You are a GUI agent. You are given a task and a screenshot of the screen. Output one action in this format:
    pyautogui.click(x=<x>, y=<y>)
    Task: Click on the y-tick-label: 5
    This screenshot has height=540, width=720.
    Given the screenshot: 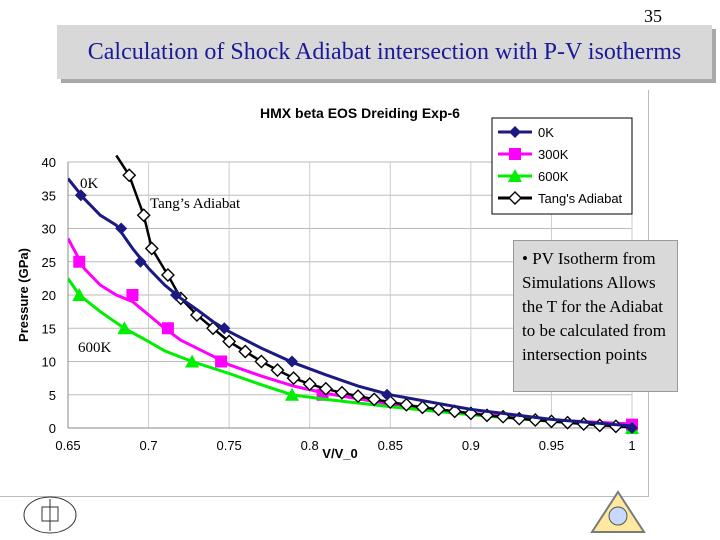 What is the action you would take?
    pyautogui.click(x=52, y=395)
    